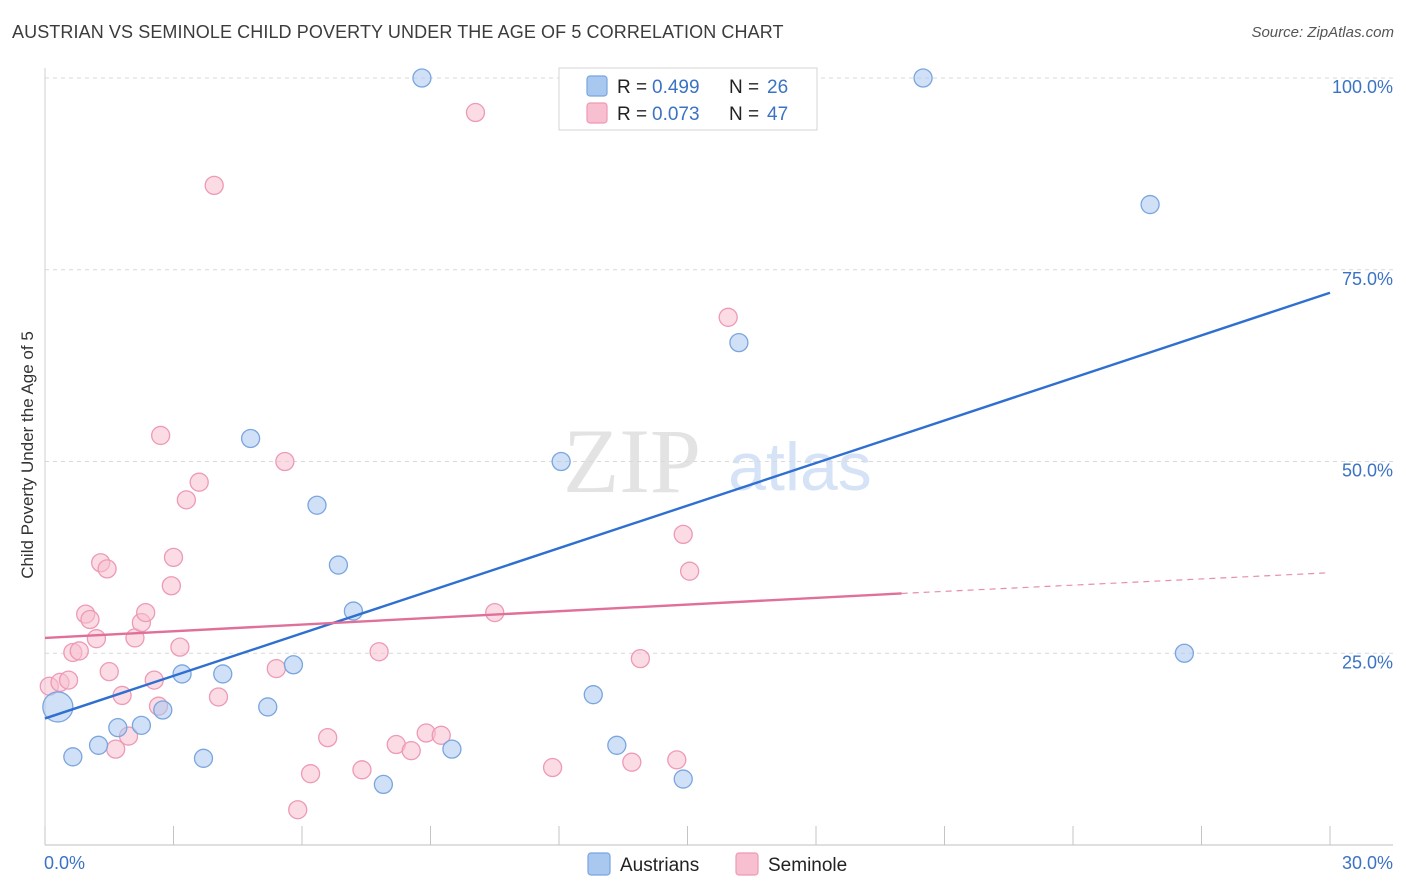 The width and height of the screenshot is (1406, 892). What do you see at coordinates (599, 864) in the screenshot?
I see `bottom-legend-swatch-austrians` at bounding box center [599, 864].